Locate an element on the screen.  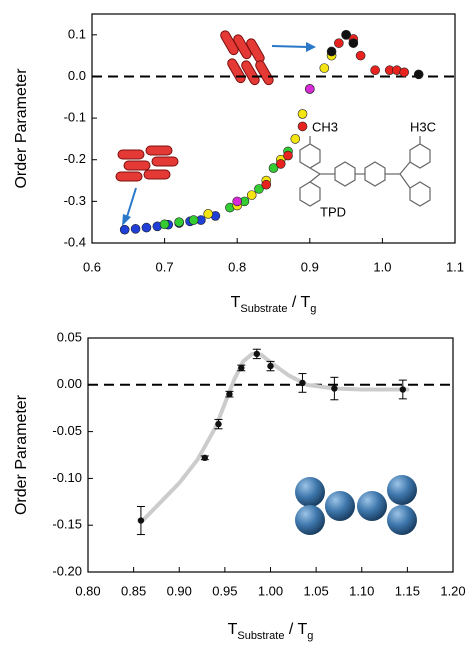
y-tick-label: -0.3 is located at coordinates (75, 200).